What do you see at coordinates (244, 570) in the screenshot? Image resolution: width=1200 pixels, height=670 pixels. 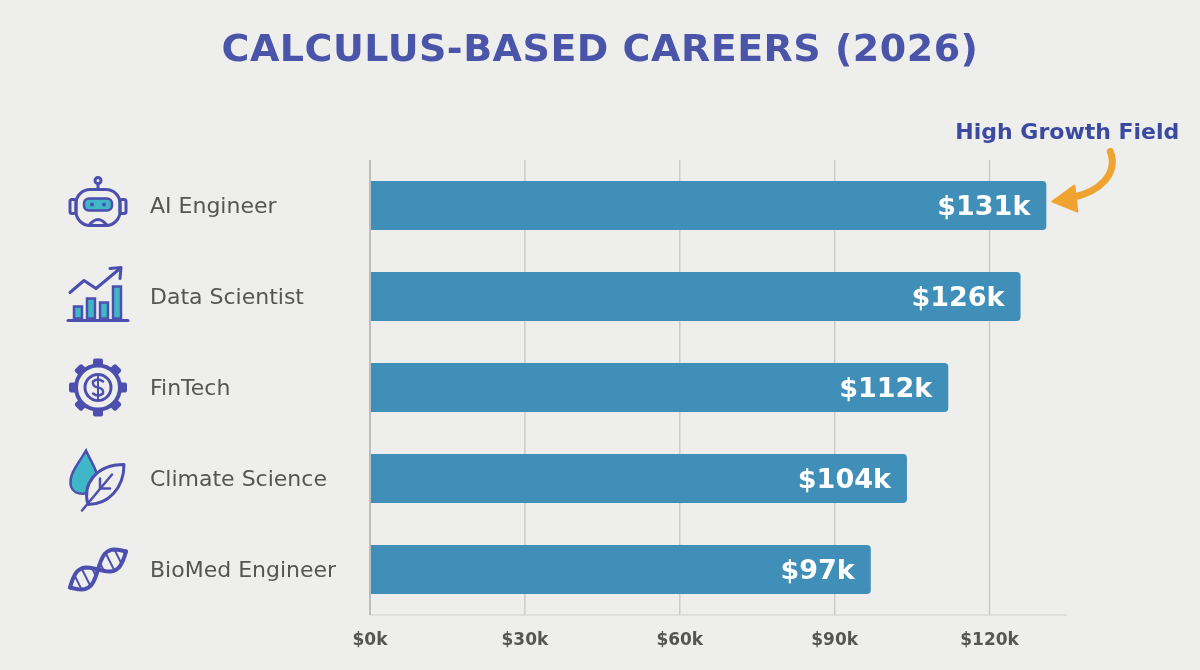 I see `y-tick-label: BioMed Engineer` at bounding box center [244, 570].